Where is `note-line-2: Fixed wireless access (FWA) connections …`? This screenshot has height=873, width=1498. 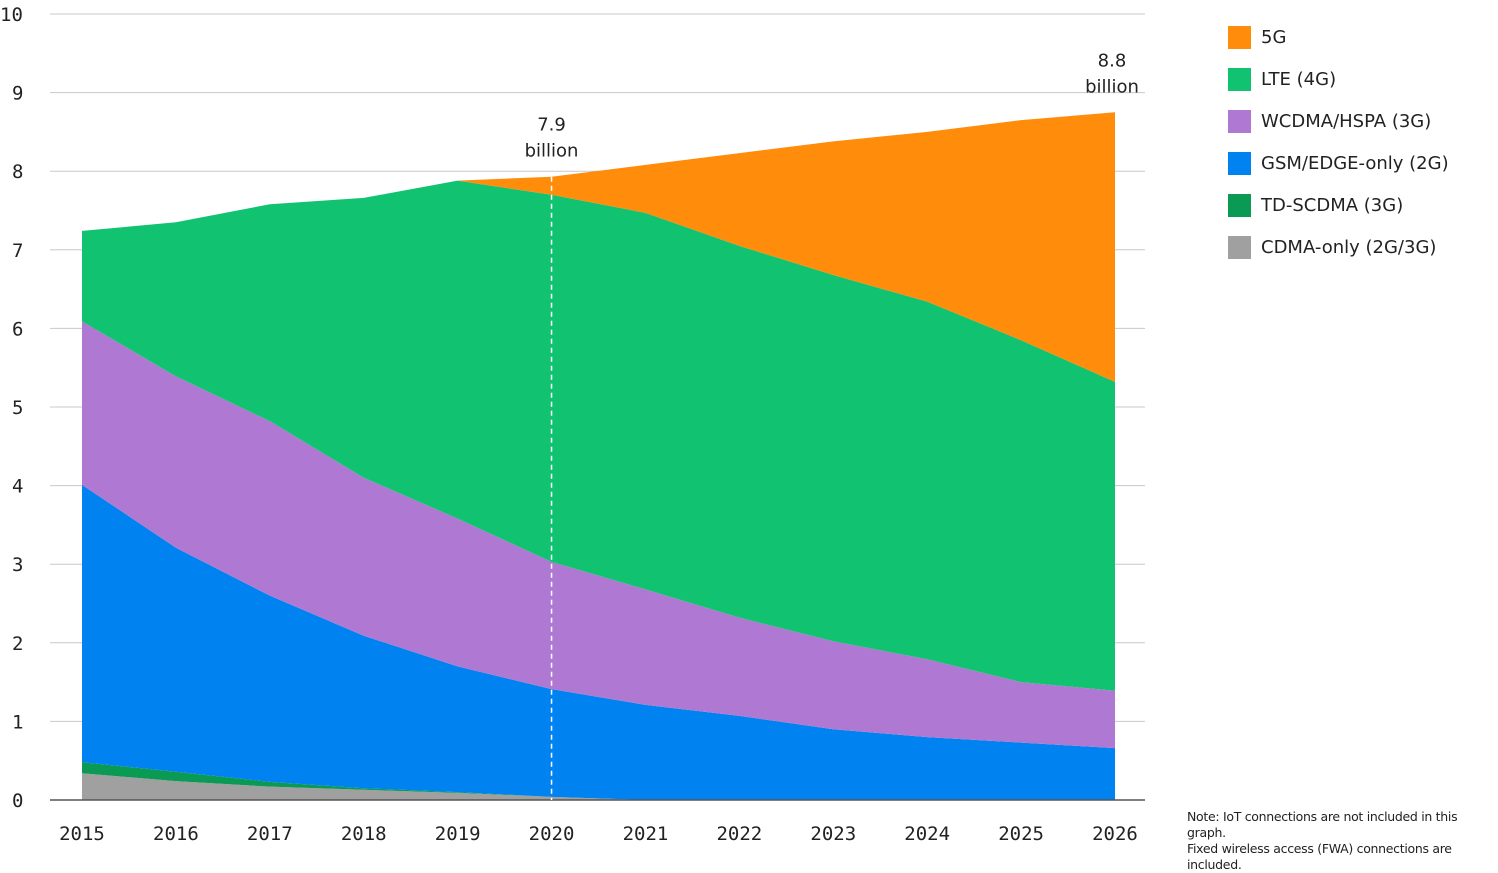 note-line-2: Fixed wireless access (FWA) connections … is located at coordinates (1319, 856).